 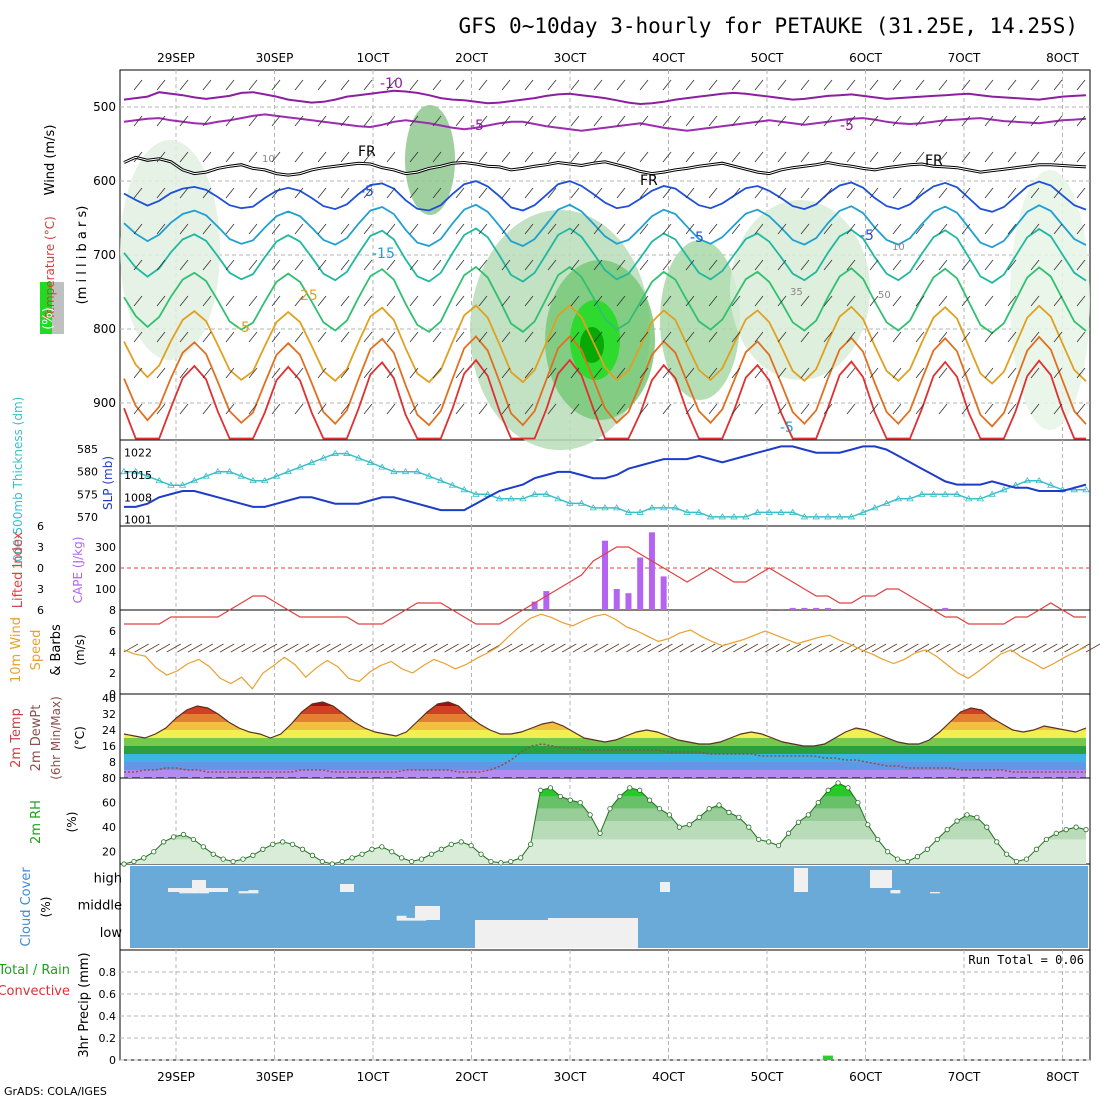 What do you see at coordinates (665, 887) in the screenshot?
I see `cloud-block` at bounding box center [665, 887].